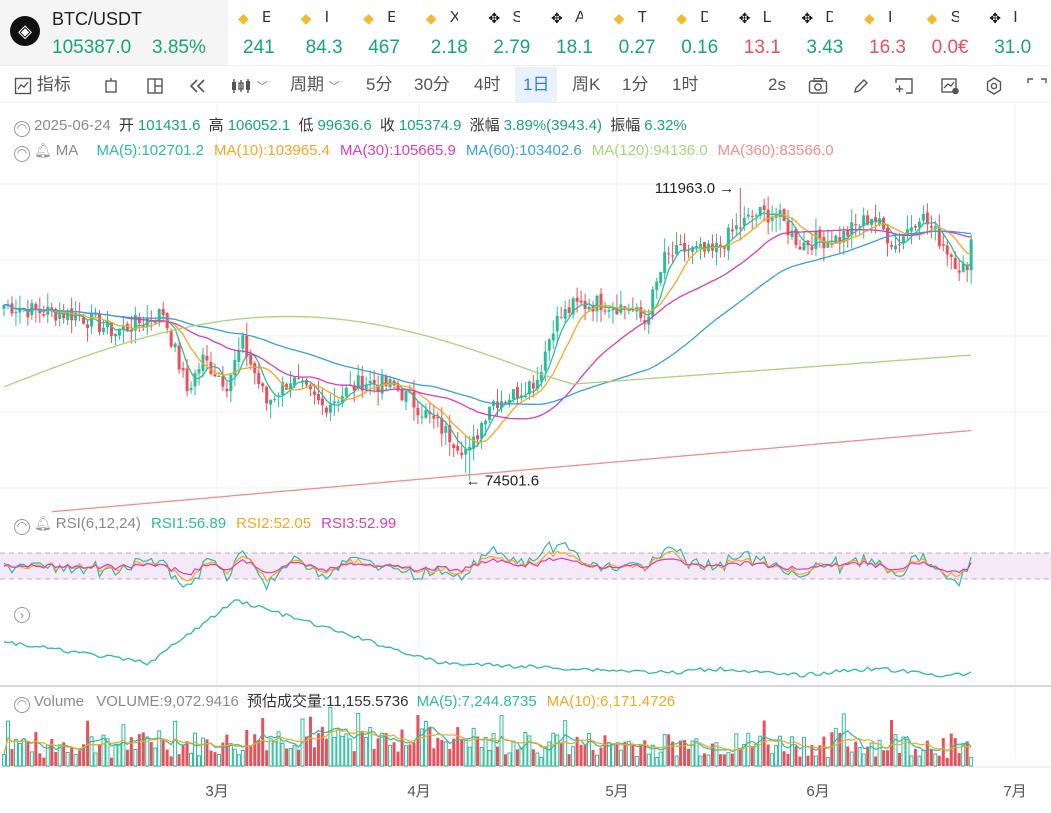  Describe the element at coordinates (272, 150) in the screenshot. I see `legend-item: MA(10):103965.4` at that location.